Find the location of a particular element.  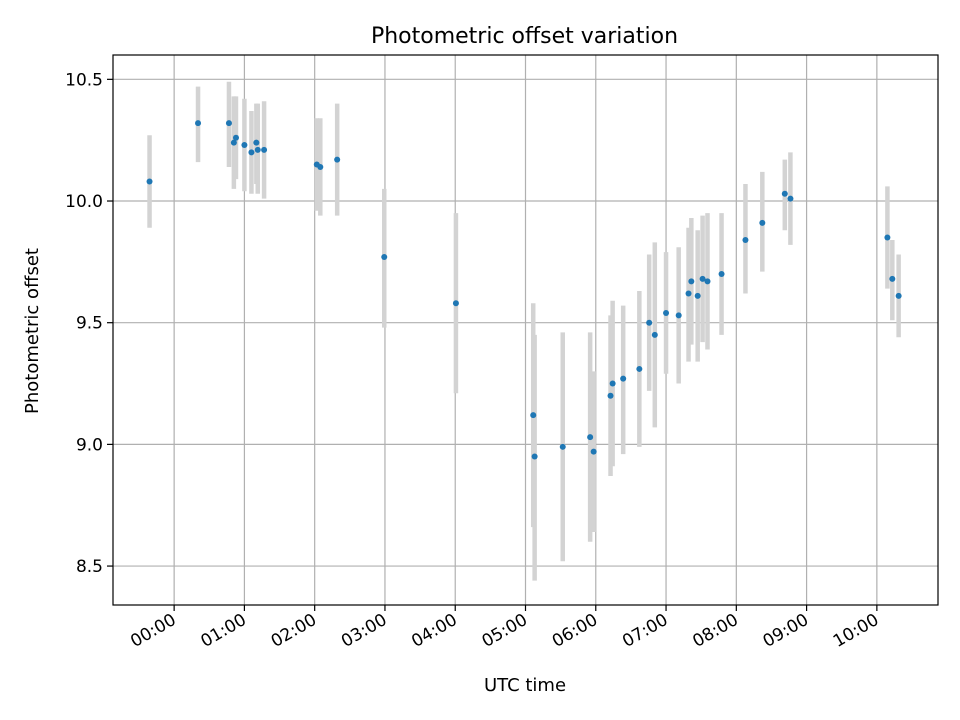

y-tick-label: 10.0 is located at coordinates (84, 202).